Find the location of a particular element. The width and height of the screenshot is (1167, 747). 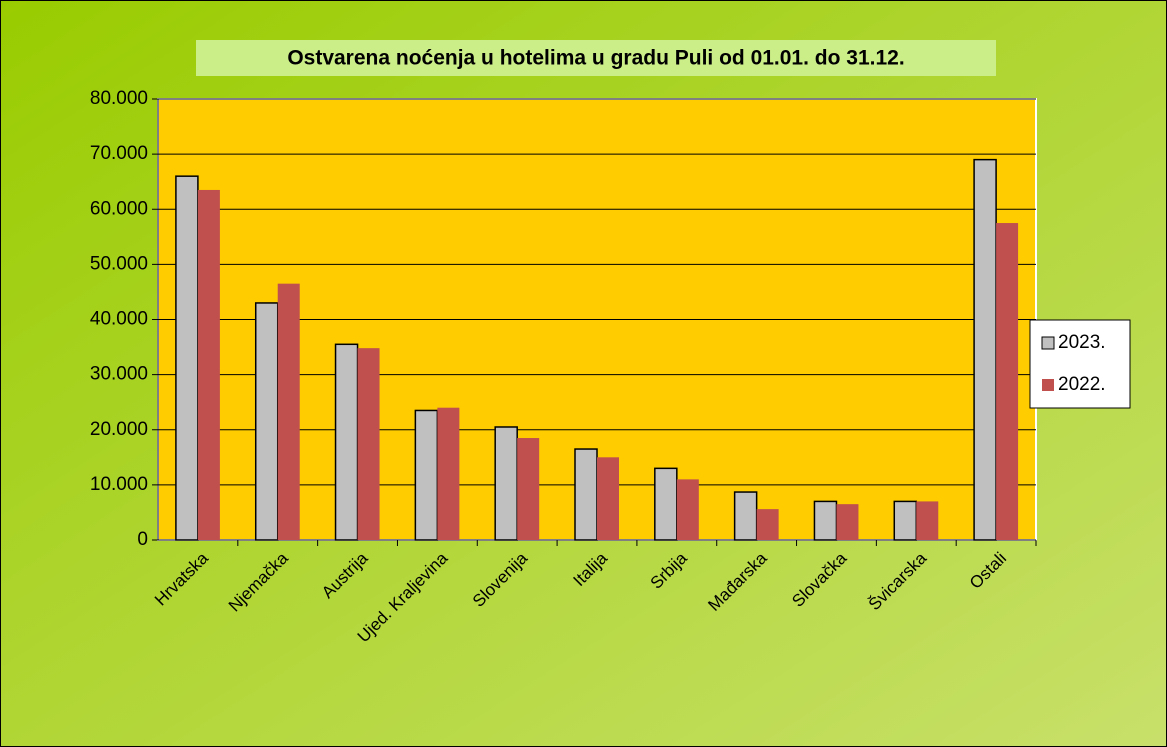

legend-label: 2023. is located at coordinates (1082, 342).